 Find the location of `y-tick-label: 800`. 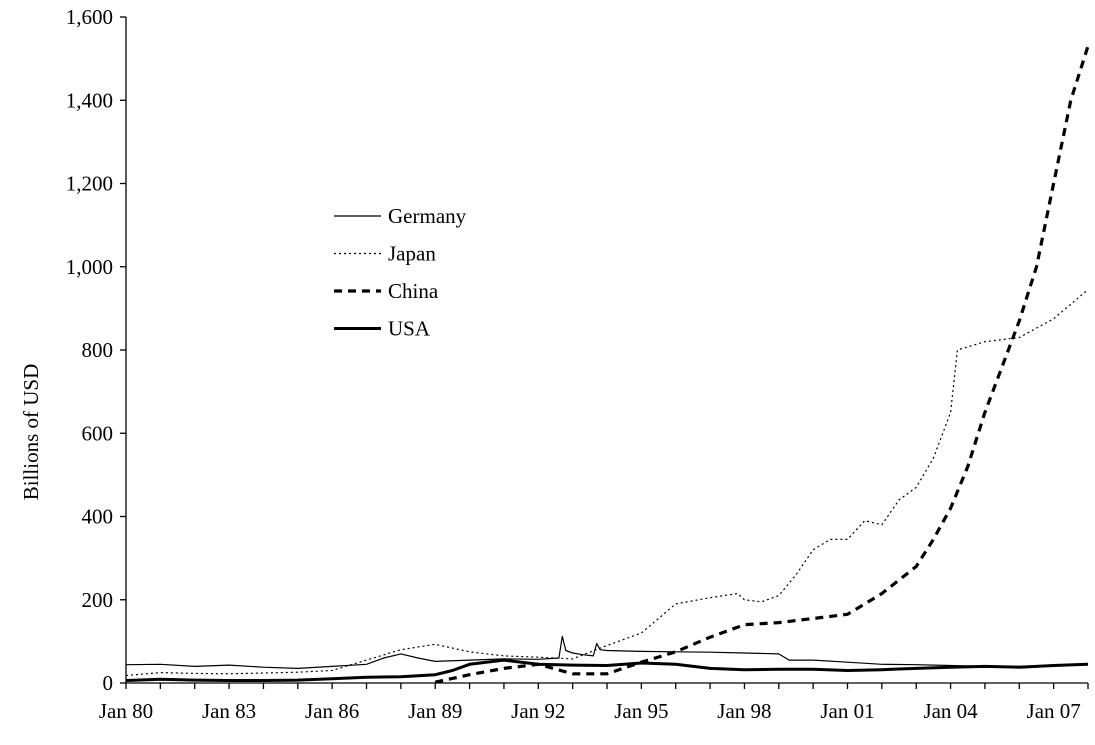

y-tick-label: 800 is located at coordinates (98, 350).